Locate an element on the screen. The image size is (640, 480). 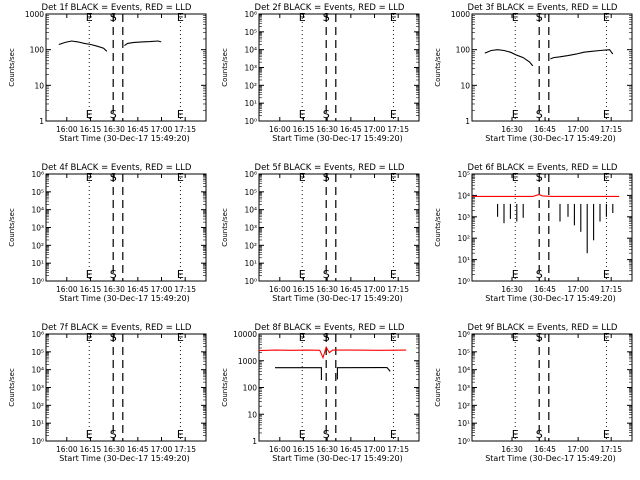
panel-title: Det 7f BLACK = Events, RED = LLD is located at coordinates (117, 328).